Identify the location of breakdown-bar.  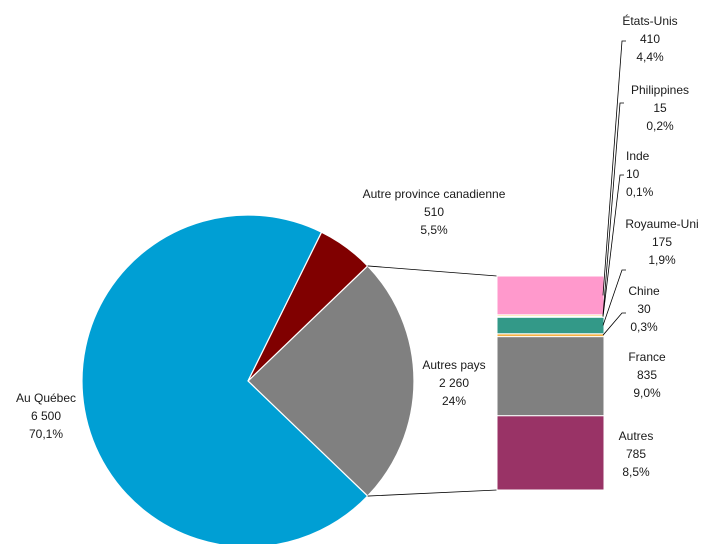
(550, 383).